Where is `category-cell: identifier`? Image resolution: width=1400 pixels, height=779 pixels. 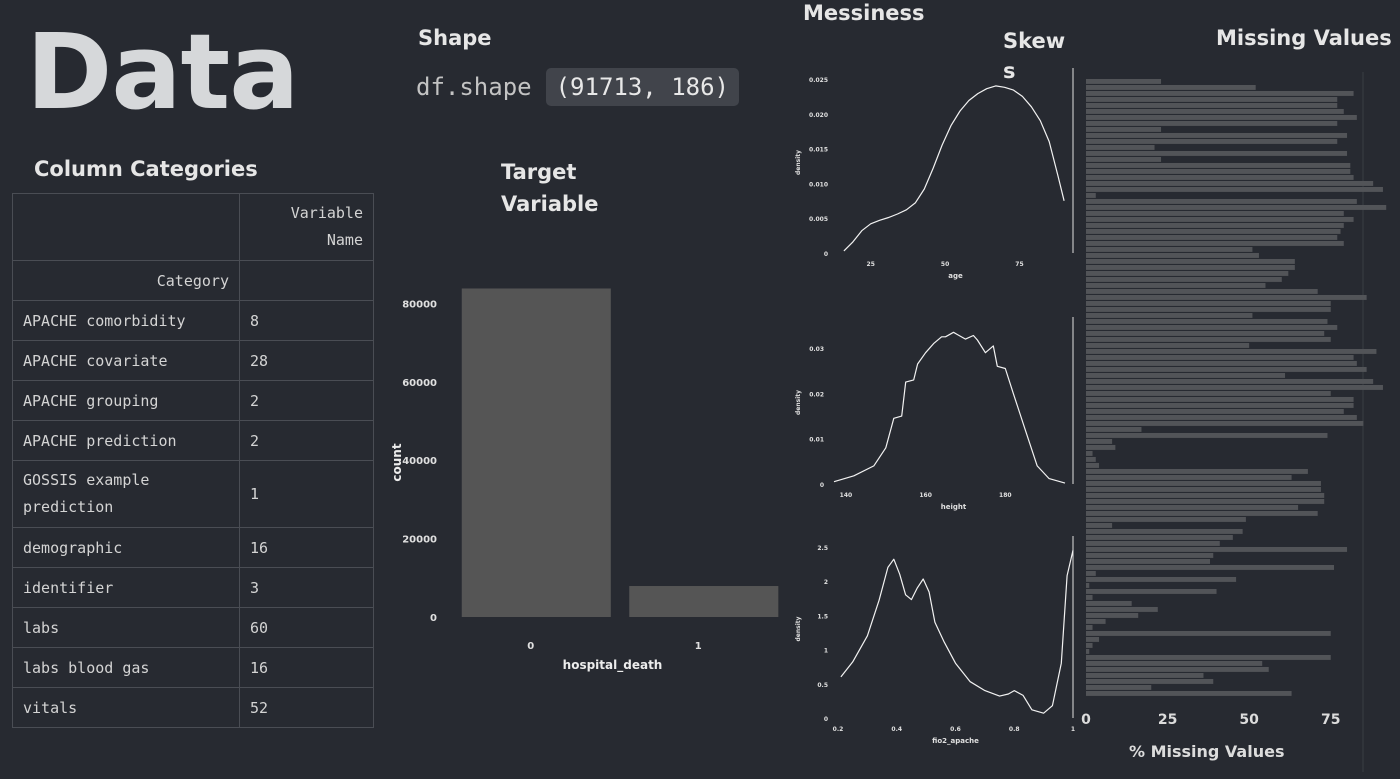
category-cell: identifier is located at coordinates (126, 587).